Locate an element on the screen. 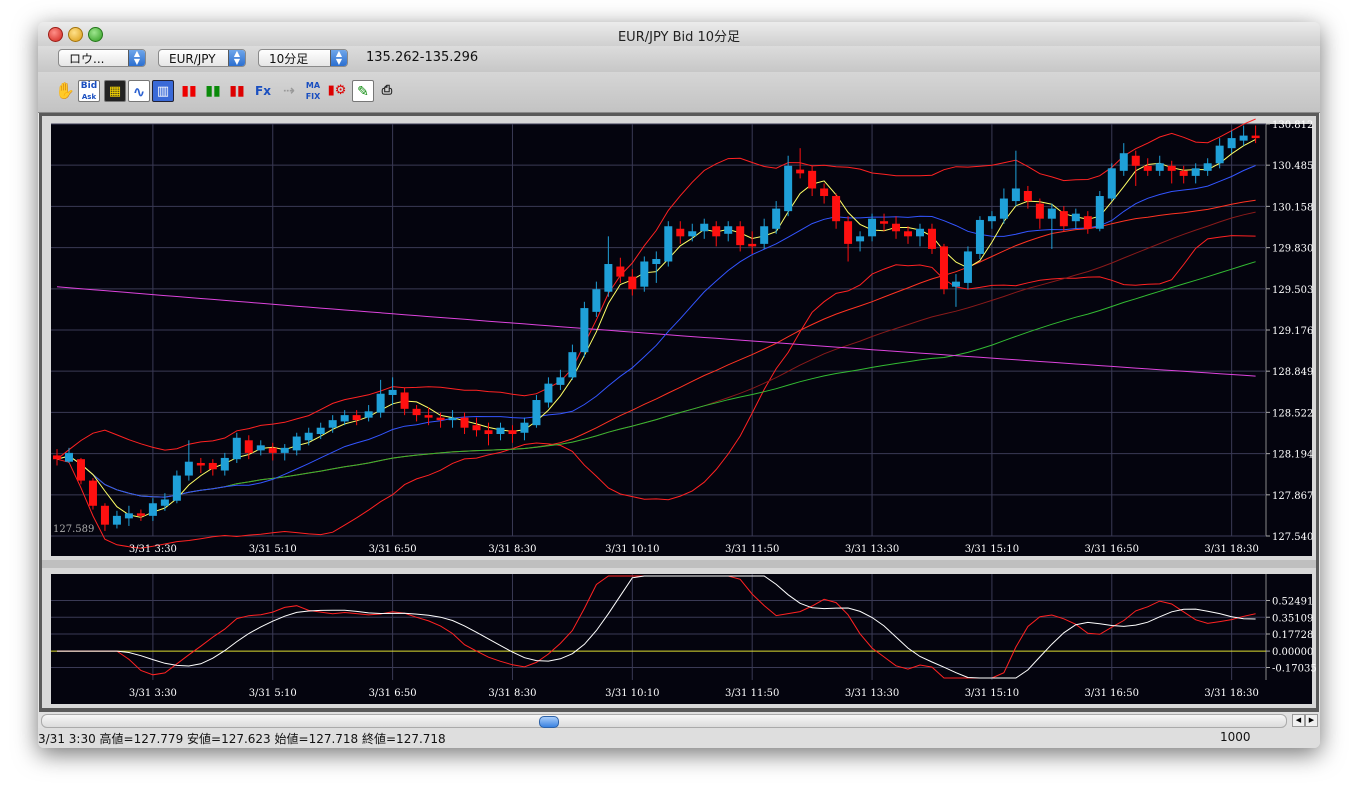  scroll-track is located at coordinates (664, 721).